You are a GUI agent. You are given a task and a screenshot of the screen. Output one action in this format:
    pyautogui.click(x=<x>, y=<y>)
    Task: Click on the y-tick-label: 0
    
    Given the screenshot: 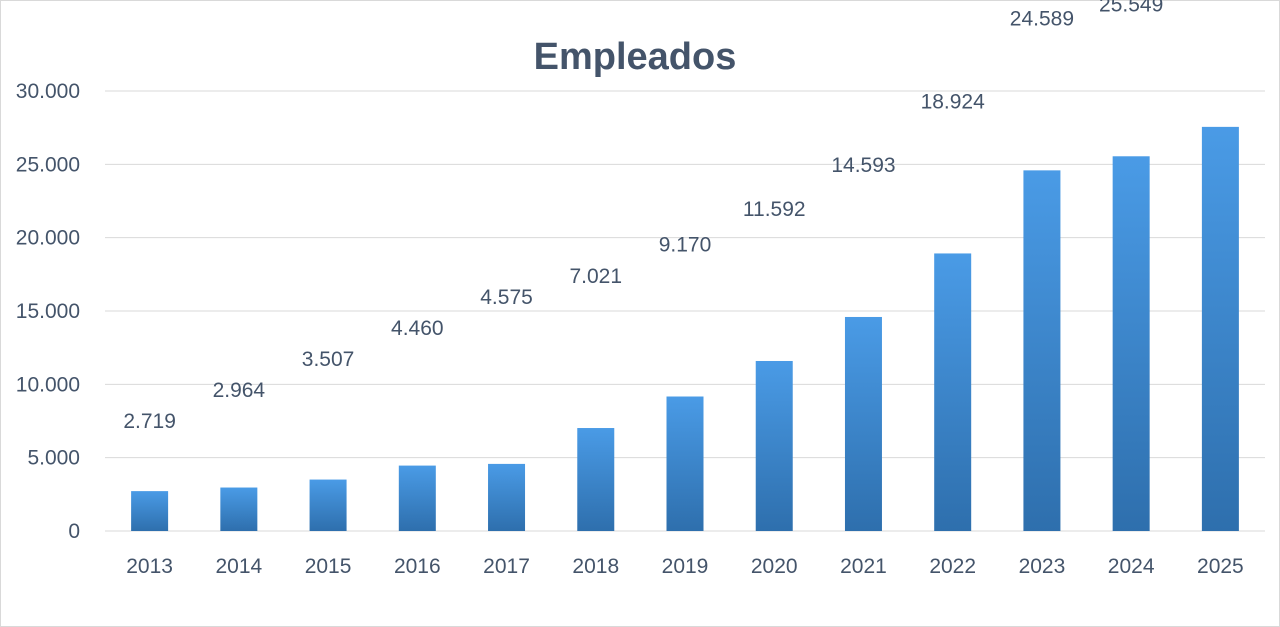 What is the action you would take?
    pyautogui.click(x=74, y=531)
    